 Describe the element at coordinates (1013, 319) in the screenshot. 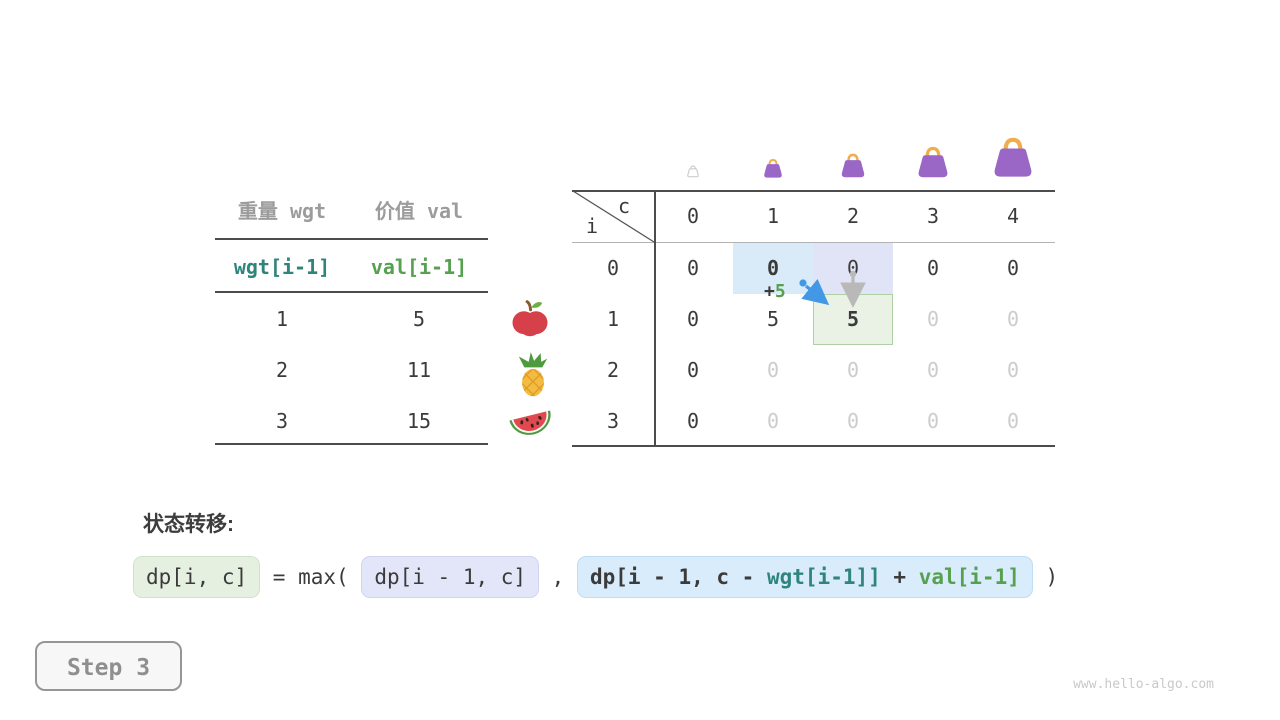

I see `dp-cell-1-4: 0` at that location.